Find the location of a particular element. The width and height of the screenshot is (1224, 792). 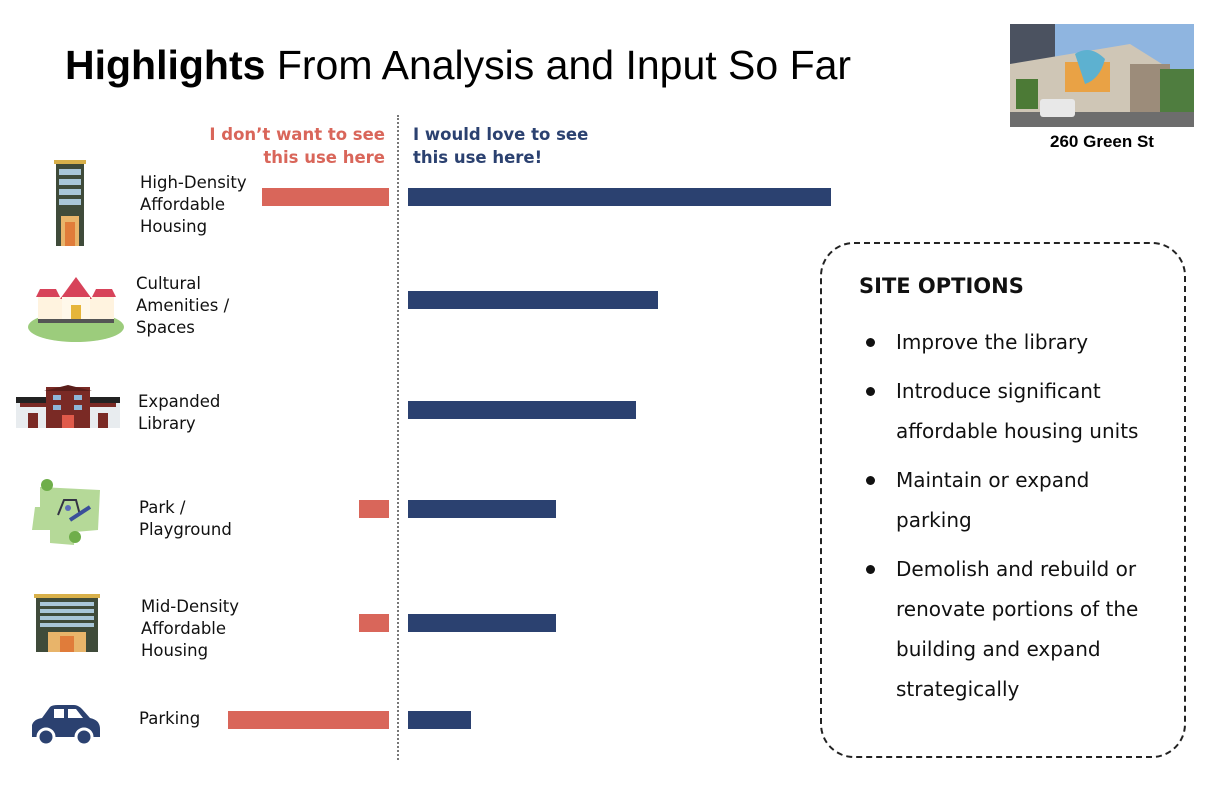

photo-caption: 260 Green St is located at coordinates (1102, 141).